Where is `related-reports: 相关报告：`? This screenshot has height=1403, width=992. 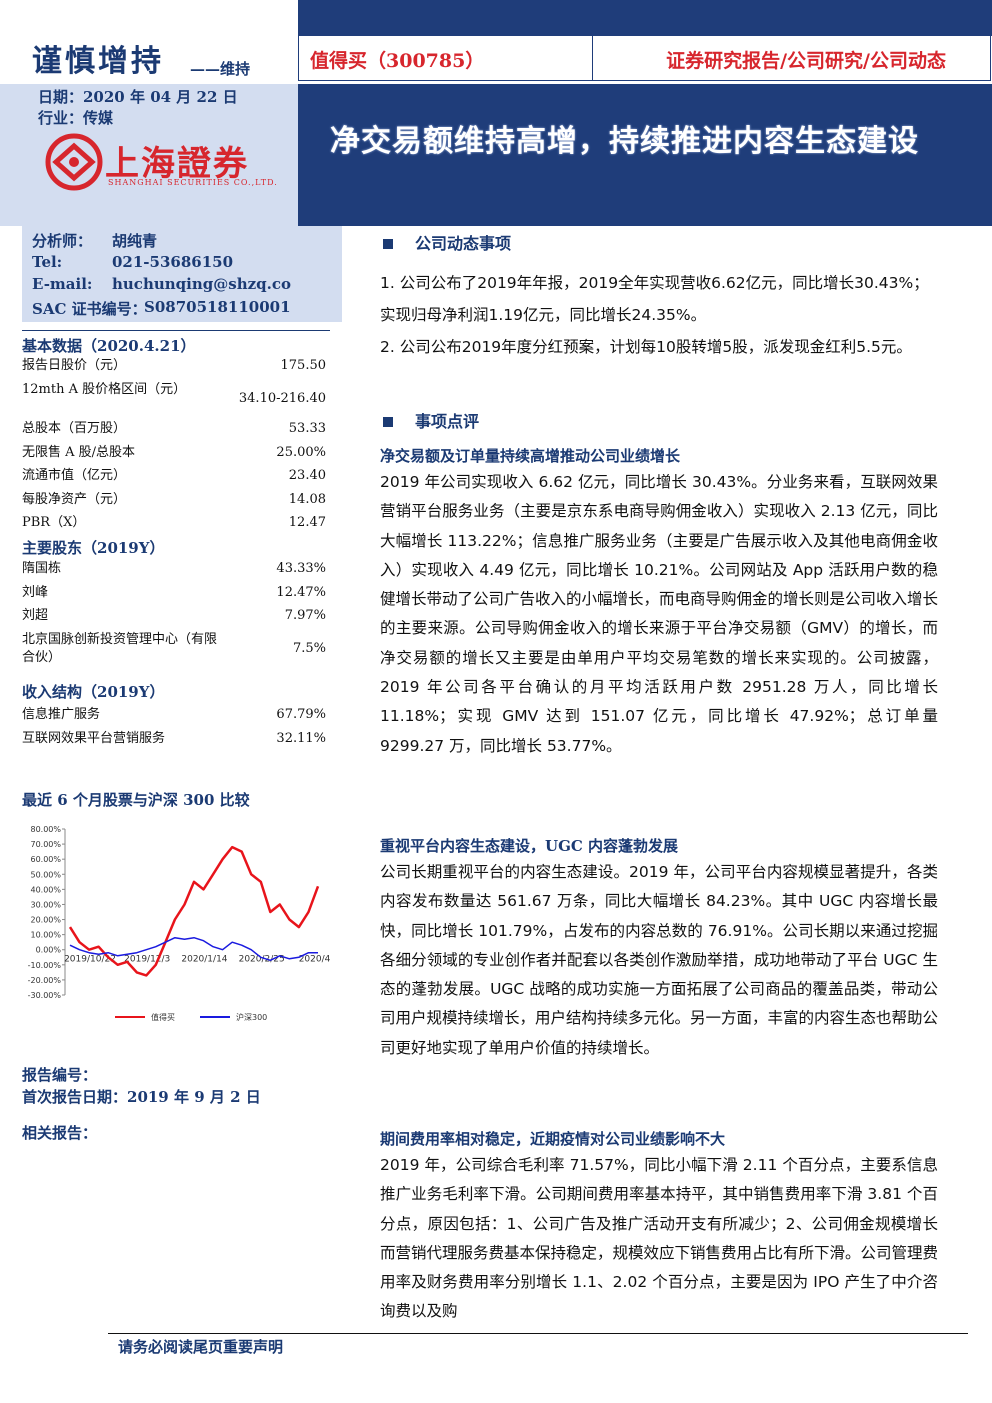 related-reports: 相关报告： is located at coordinates (60, 1133).